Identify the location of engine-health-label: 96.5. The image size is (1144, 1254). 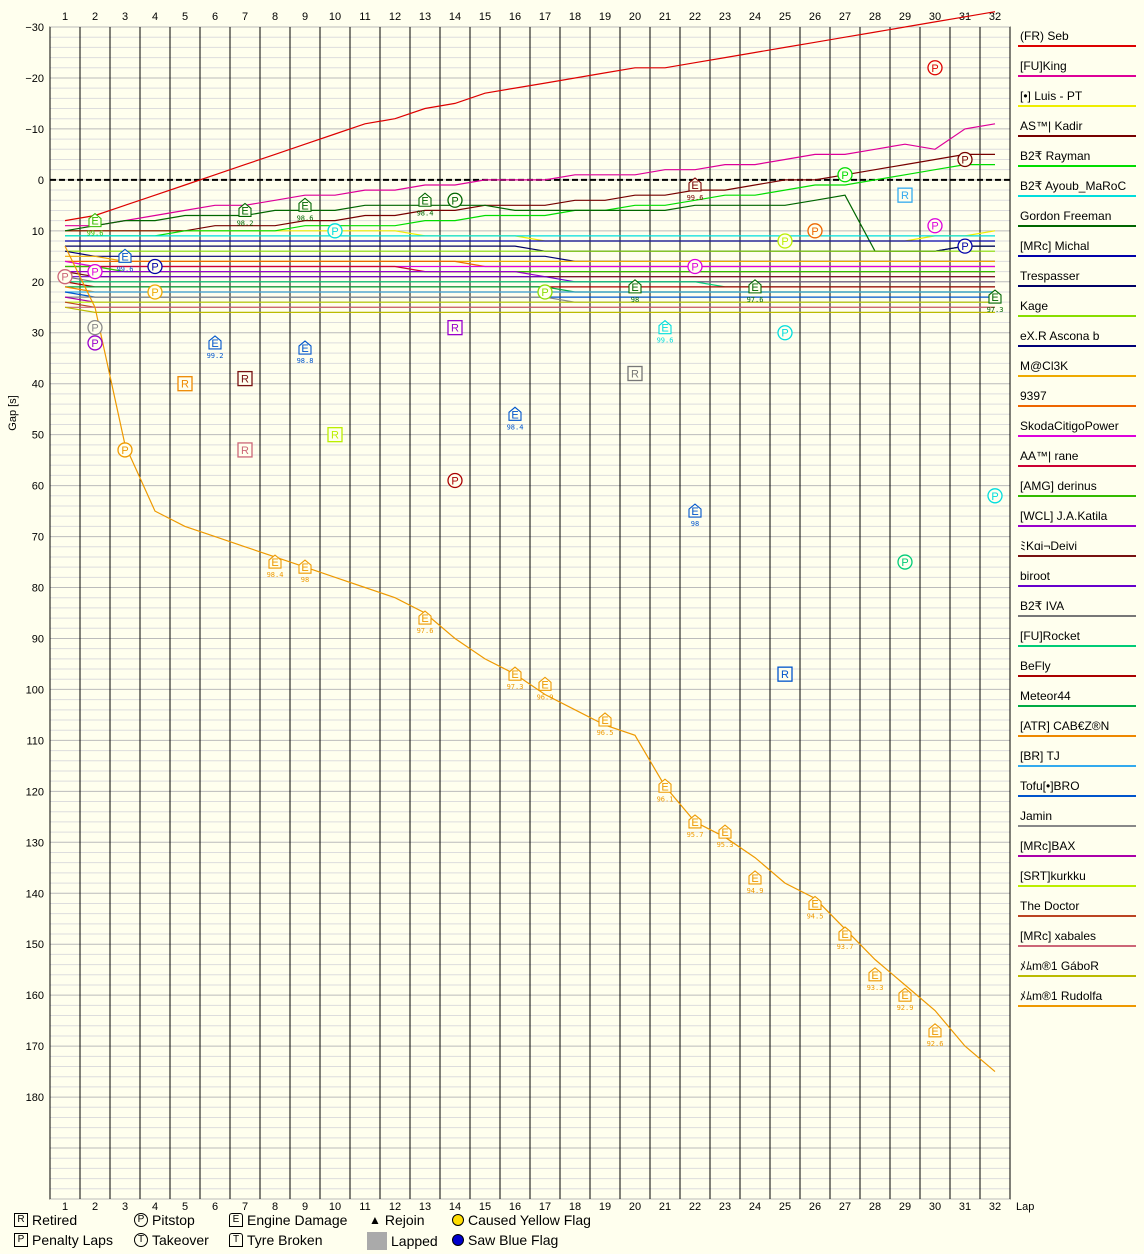
(605, 733).